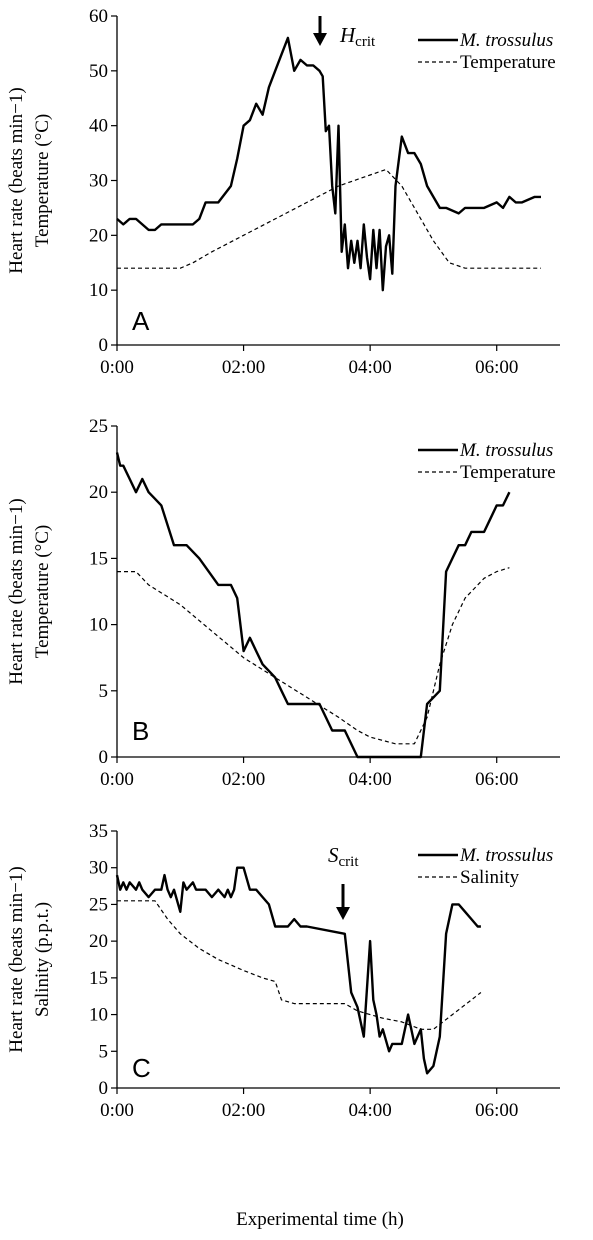  I want to click on panel-letter: A, so click(141, 321).